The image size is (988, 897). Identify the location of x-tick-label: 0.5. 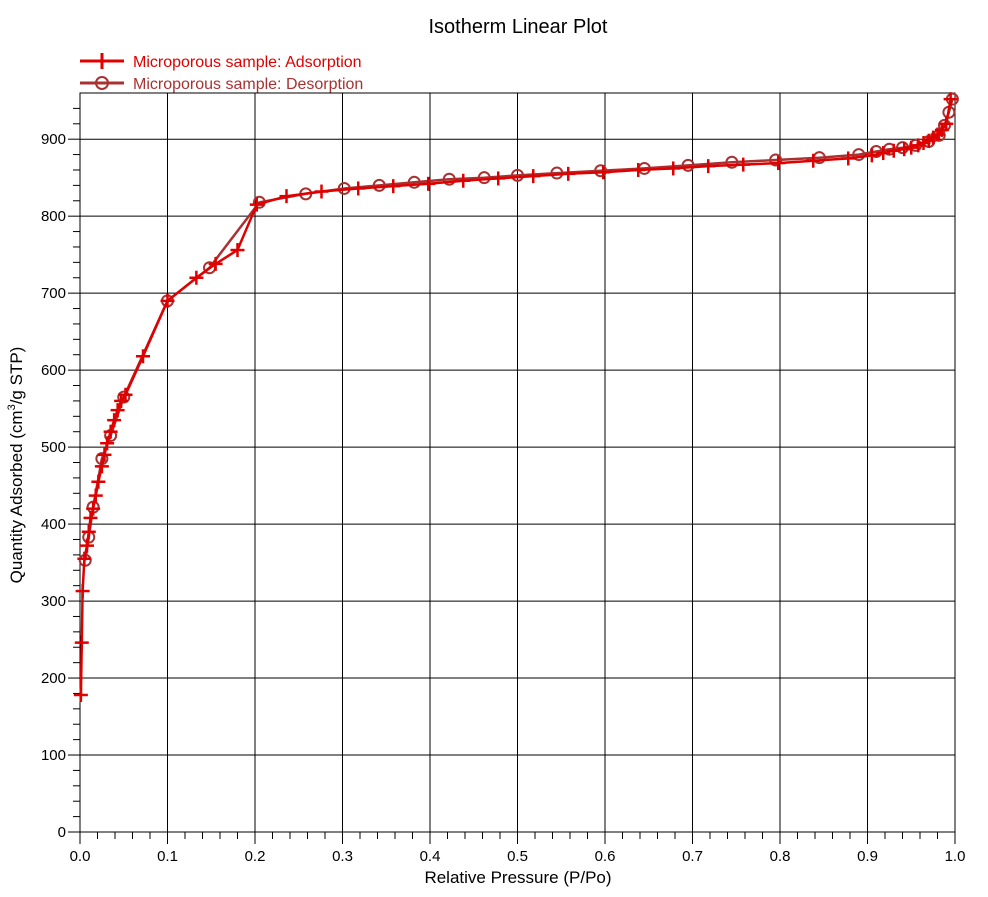
(517, 856).